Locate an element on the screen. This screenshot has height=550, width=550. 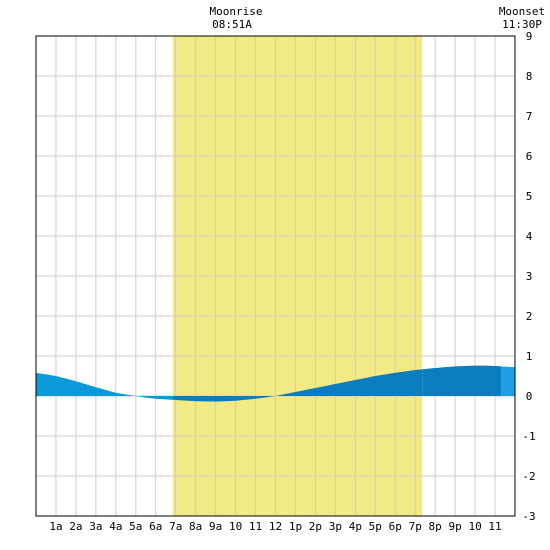
y-tick-label: 2 is located at coordinates (529, 316).